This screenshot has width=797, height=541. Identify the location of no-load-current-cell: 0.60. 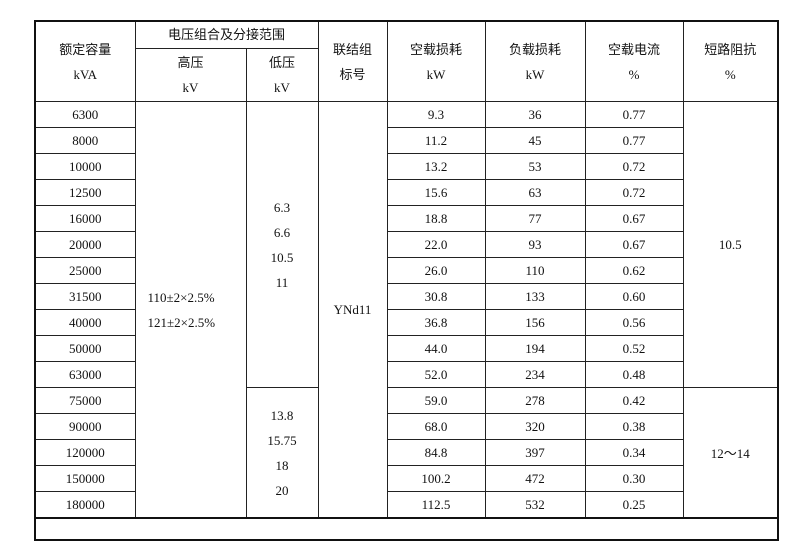
(634, 296).